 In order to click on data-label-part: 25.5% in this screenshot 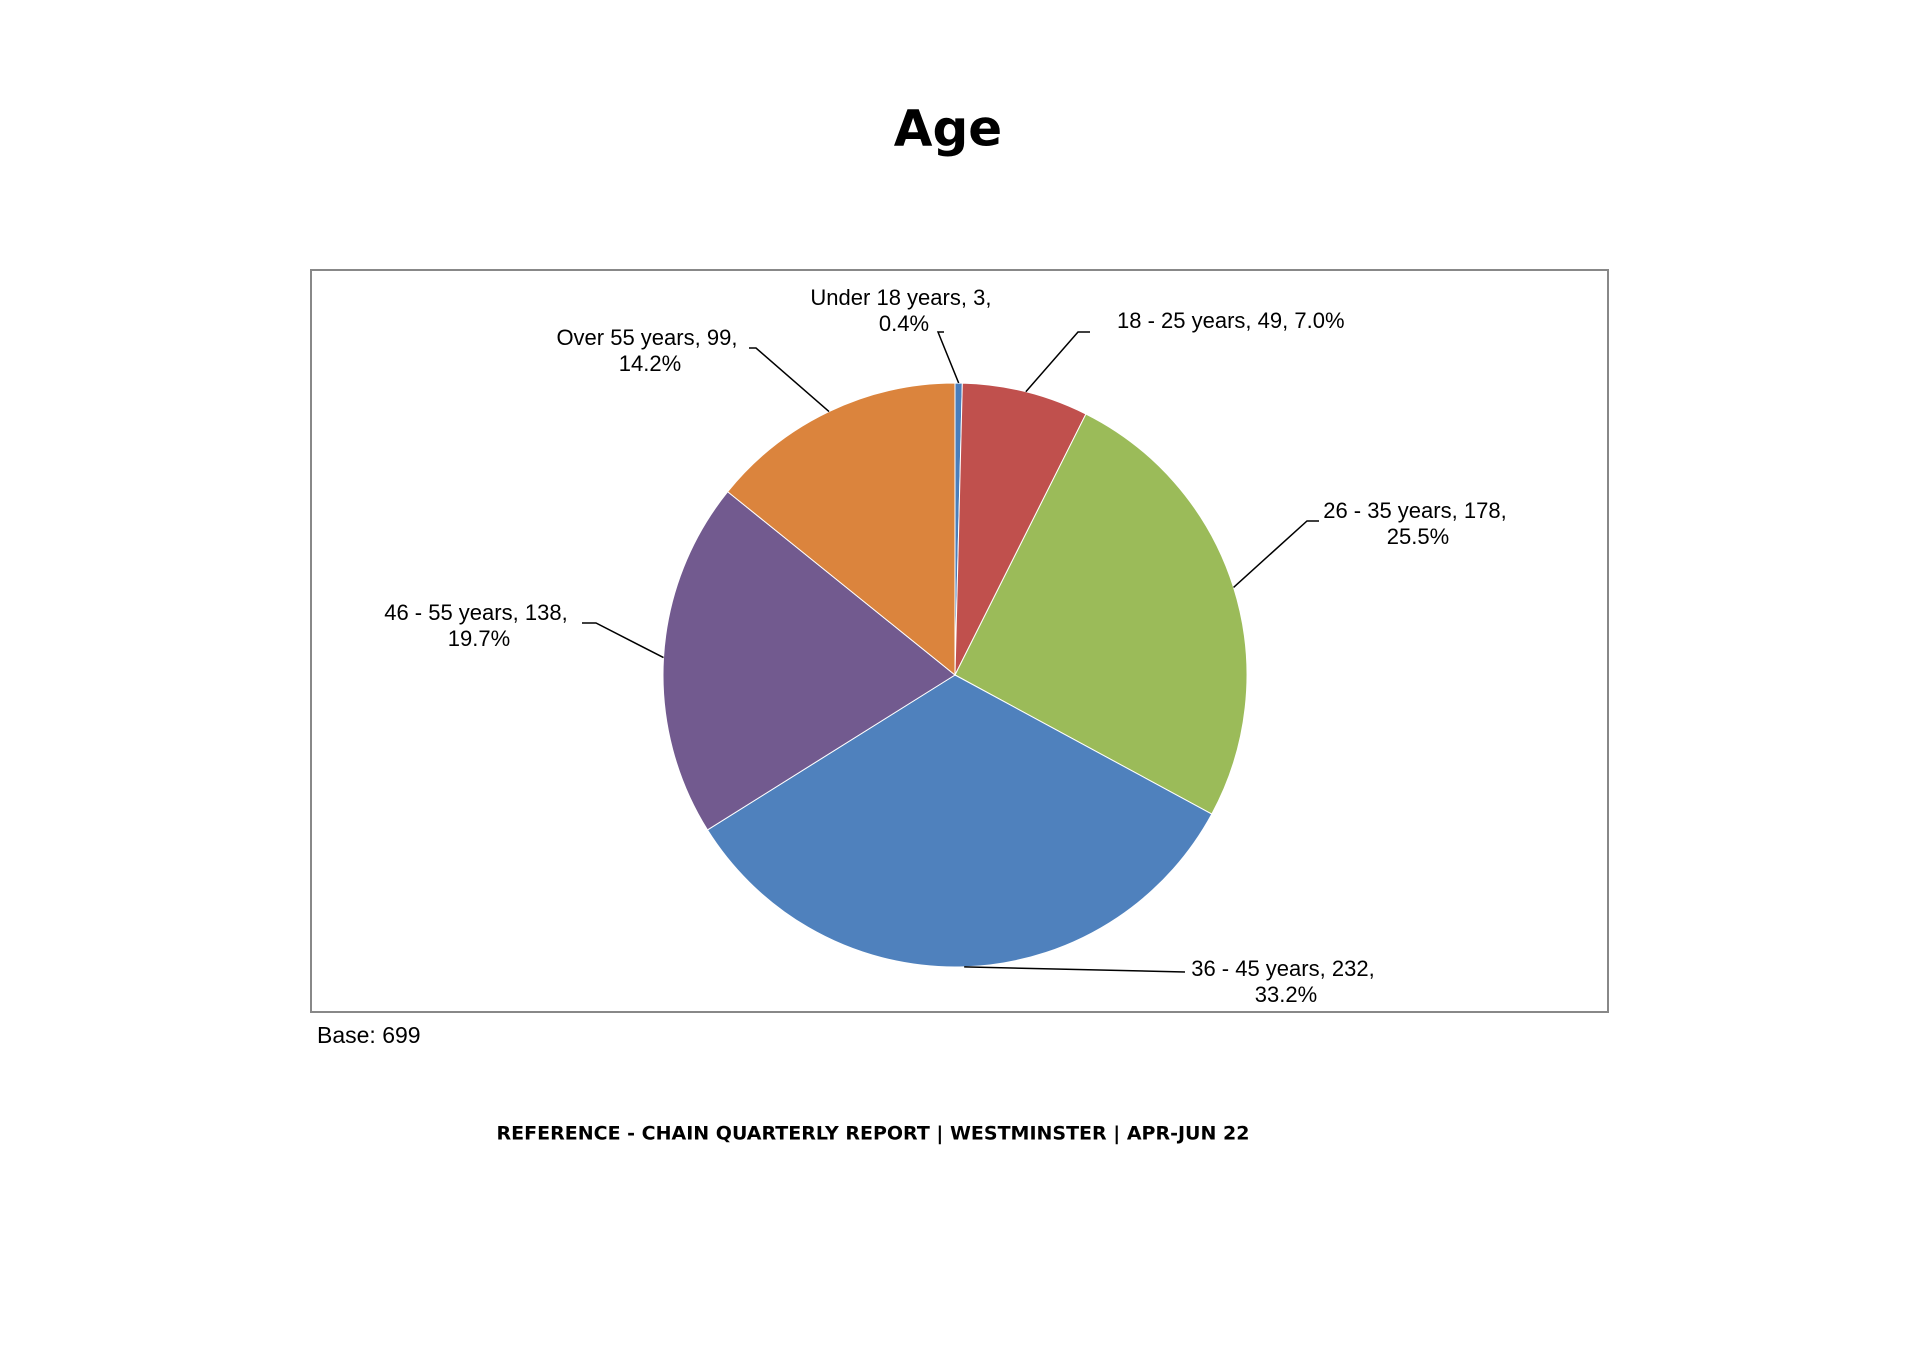, I will do `click(1418, 536)`.